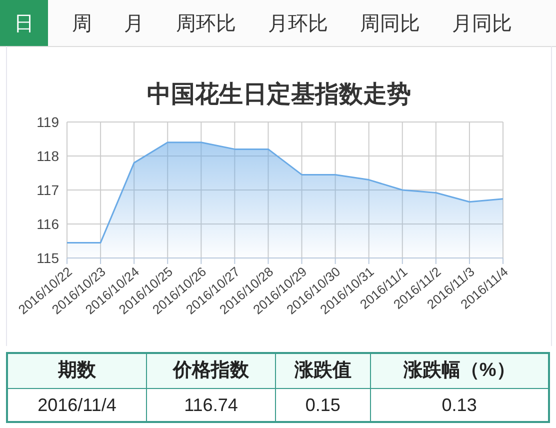 The width and height of the screenshot is (556, 428). I want to click on text: 0.15, so click(323, 405).